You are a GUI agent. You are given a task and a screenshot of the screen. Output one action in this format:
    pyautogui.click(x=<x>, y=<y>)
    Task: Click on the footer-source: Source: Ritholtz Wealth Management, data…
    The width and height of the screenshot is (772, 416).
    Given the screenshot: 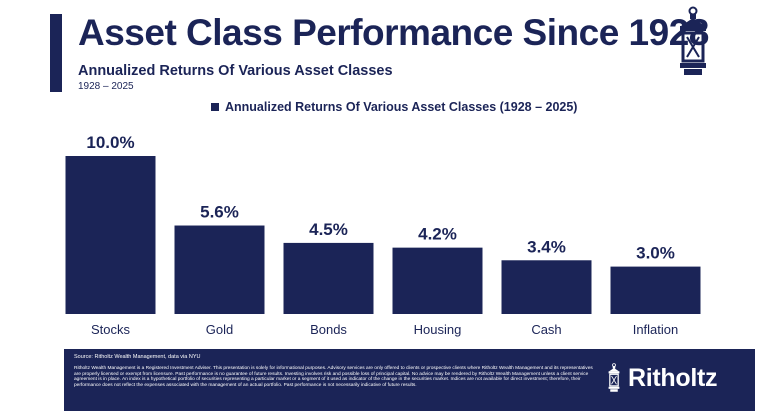 What is the action you would take?
    pyautogui.click(x=137, y=357)
    